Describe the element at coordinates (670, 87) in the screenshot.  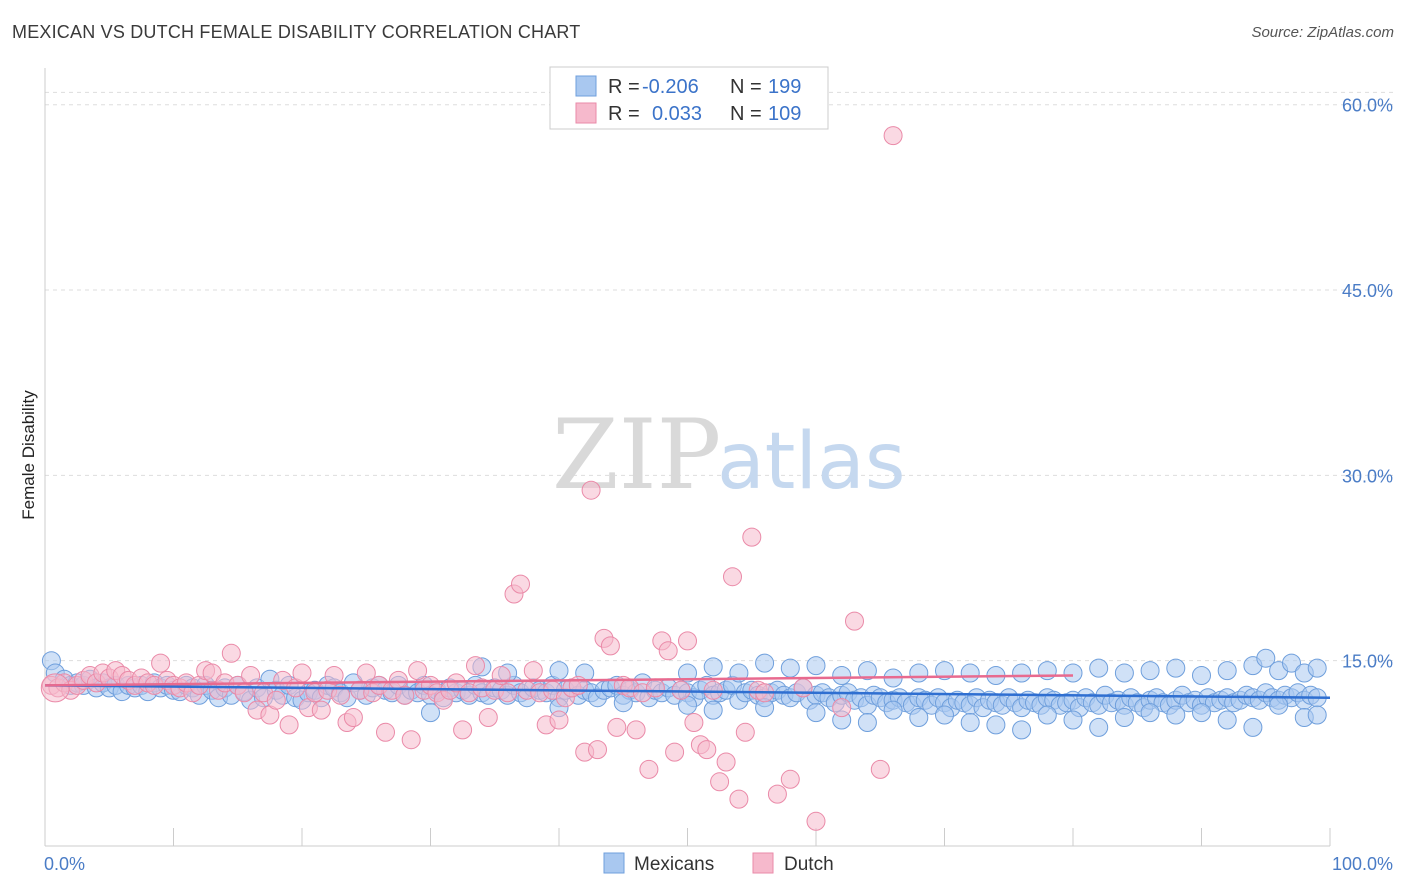
I see `legend-r-value-mexicans: -0.206` at that location.